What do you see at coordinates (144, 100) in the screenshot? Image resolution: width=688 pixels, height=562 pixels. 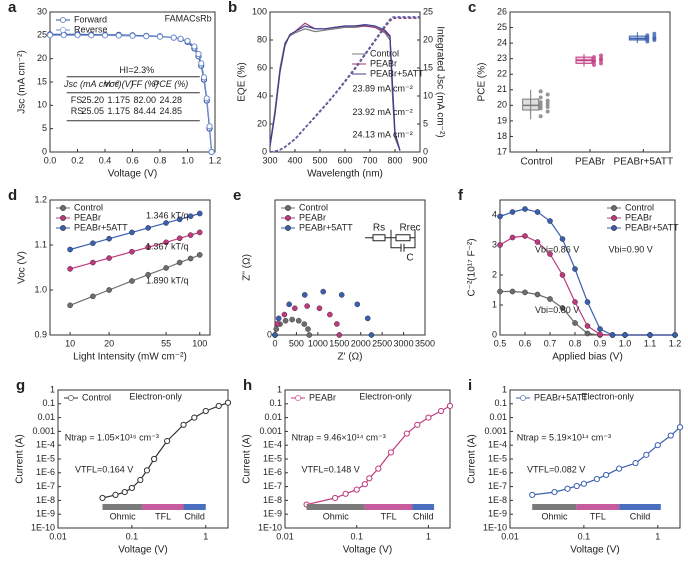 I see `table-cell: 82.00` at bounding box center [144, 100].